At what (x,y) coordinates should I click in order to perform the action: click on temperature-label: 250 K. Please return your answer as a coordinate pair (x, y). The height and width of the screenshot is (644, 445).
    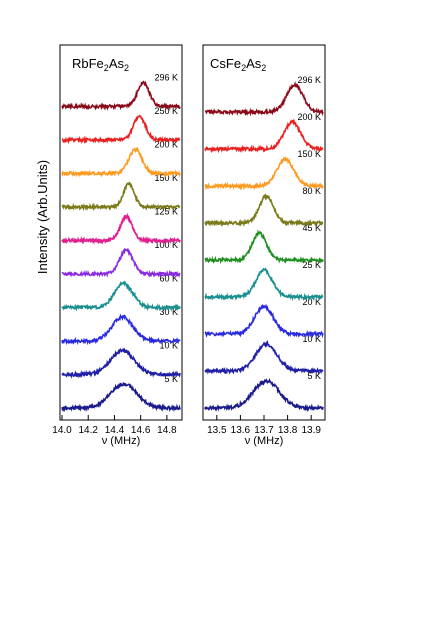
    Looking at the image, I should click on (166, 111).